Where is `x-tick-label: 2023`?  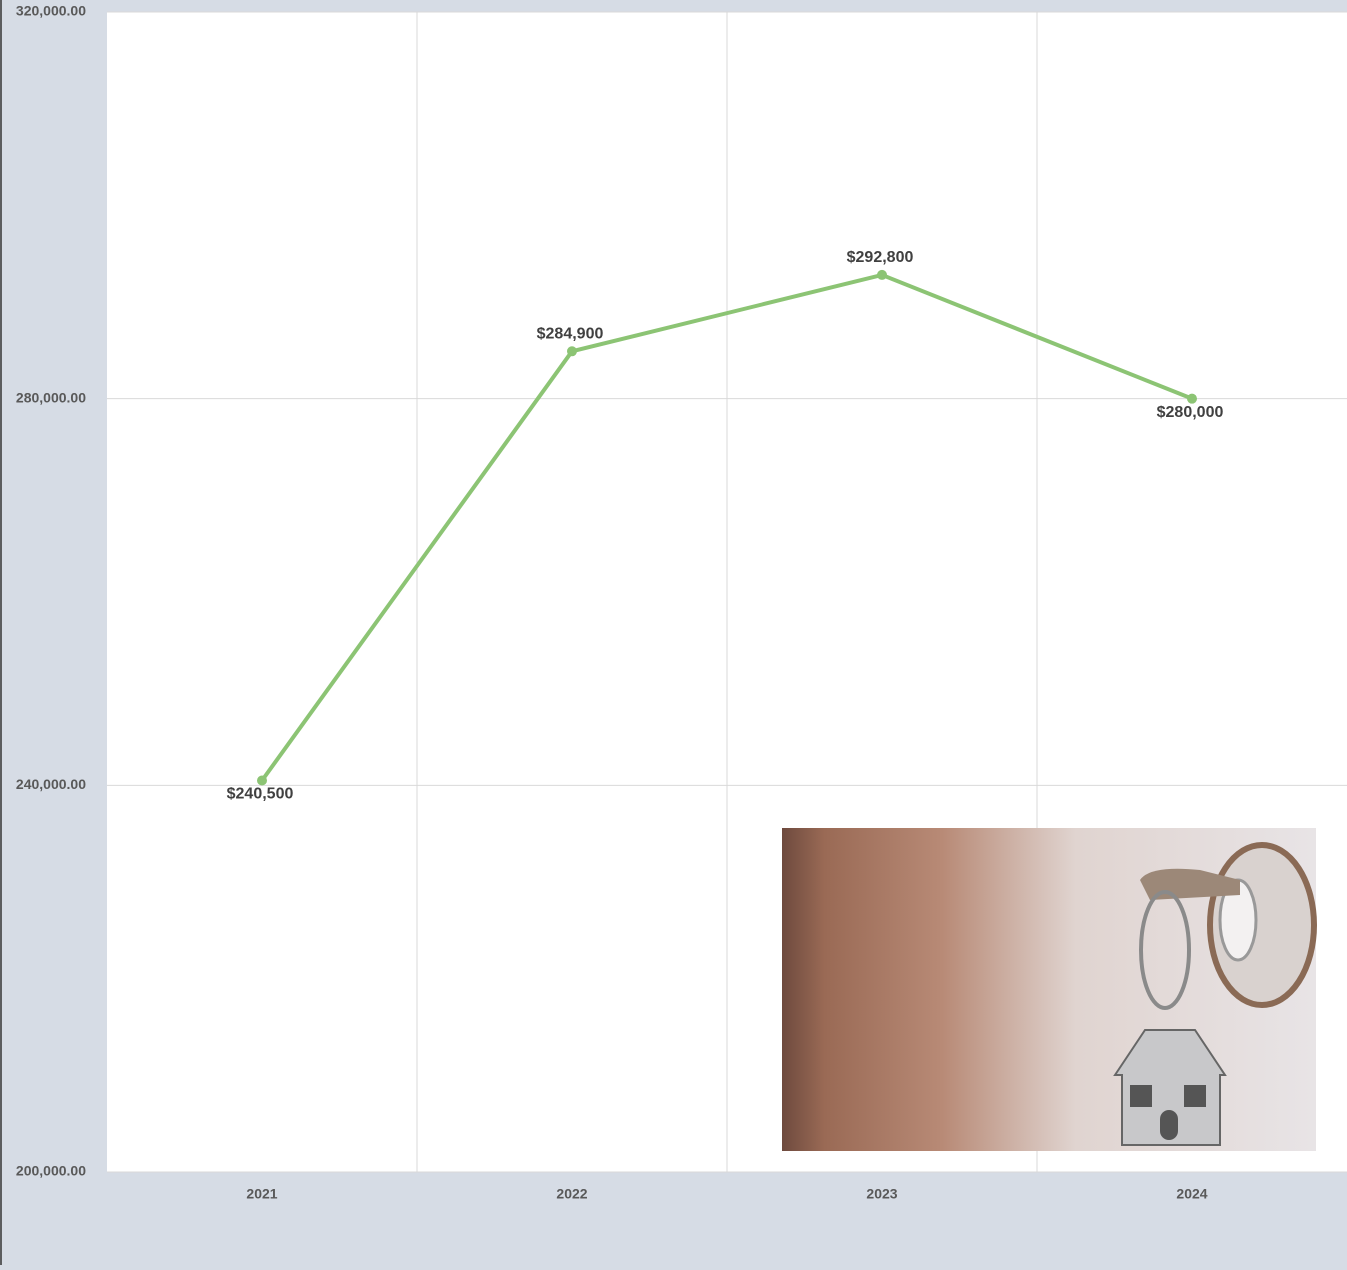
x-tick-label: 2023 is located at coordinates (881, 1194).